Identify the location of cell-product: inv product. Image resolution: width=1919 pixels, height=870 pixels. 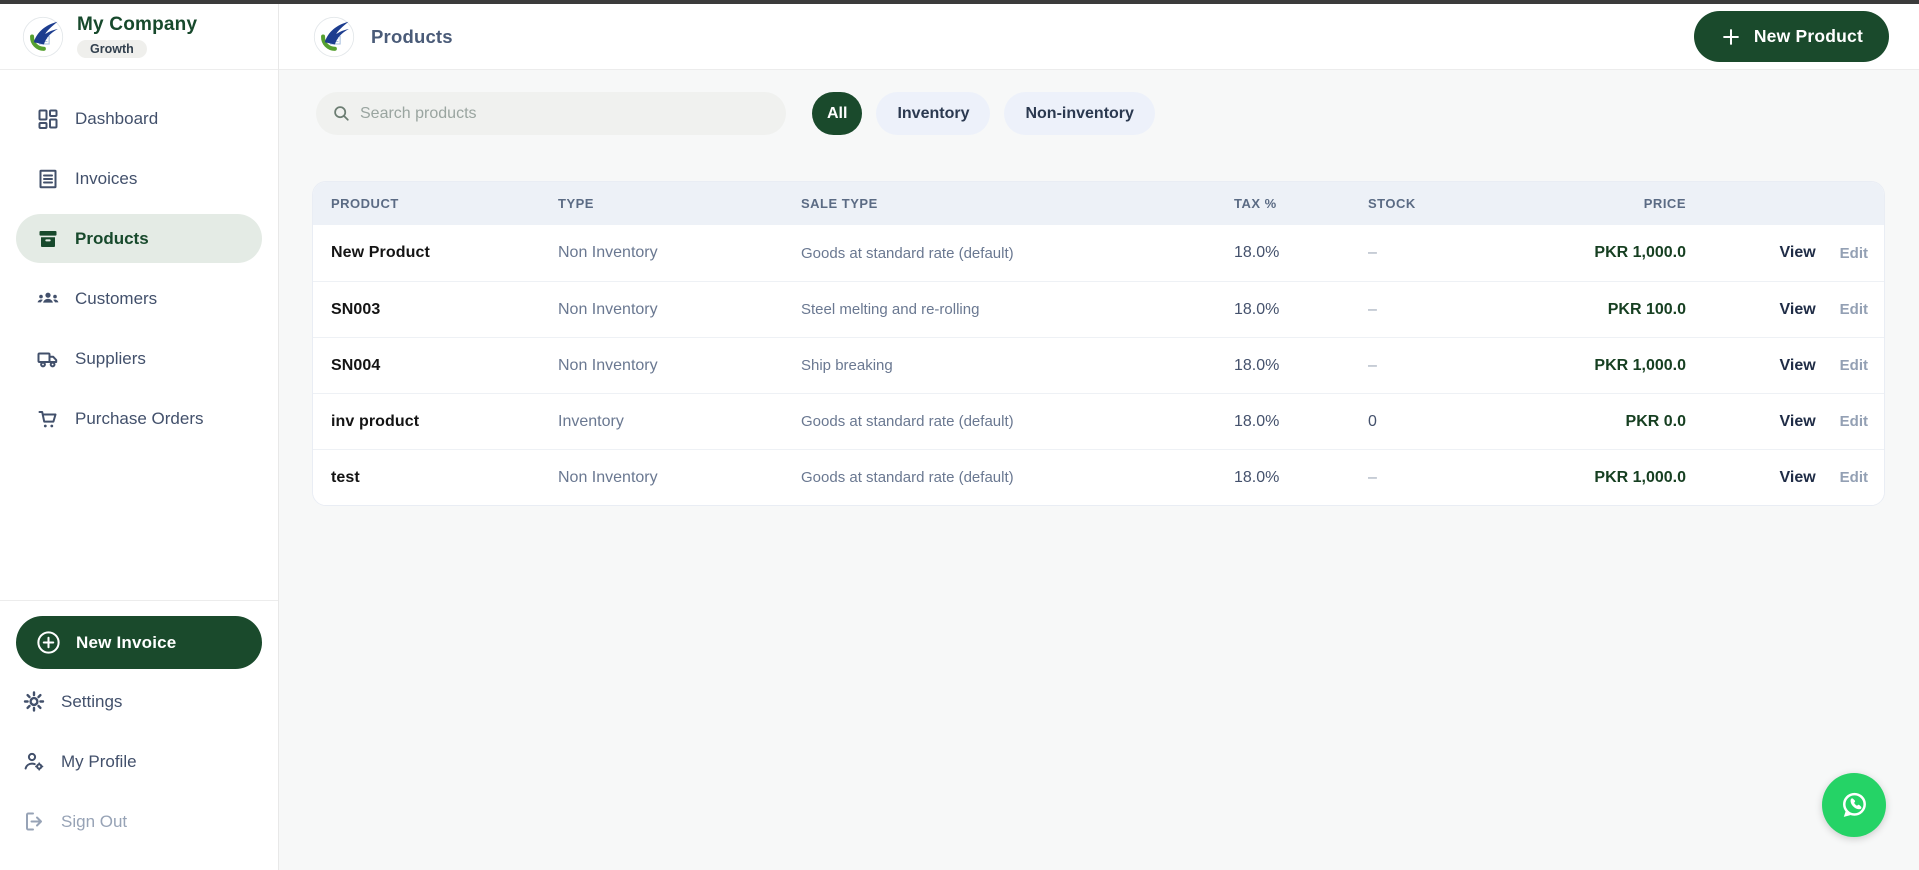
(375, 421).